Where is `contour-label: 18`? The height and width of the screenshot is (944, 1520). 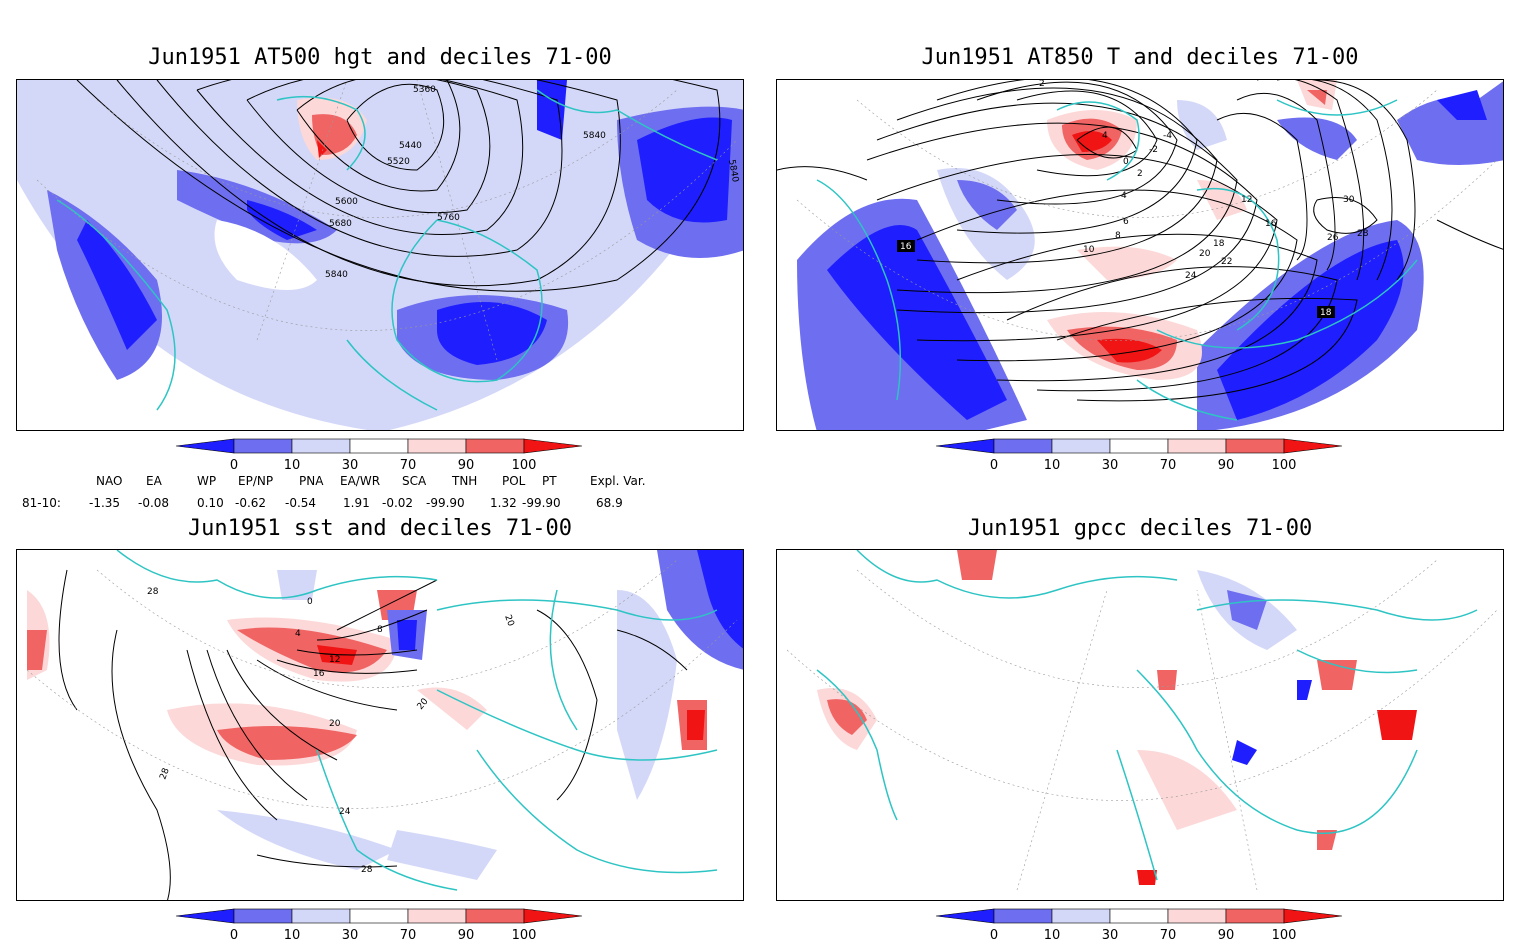
contour-label: 18 is located at coordinates (1219, 244).